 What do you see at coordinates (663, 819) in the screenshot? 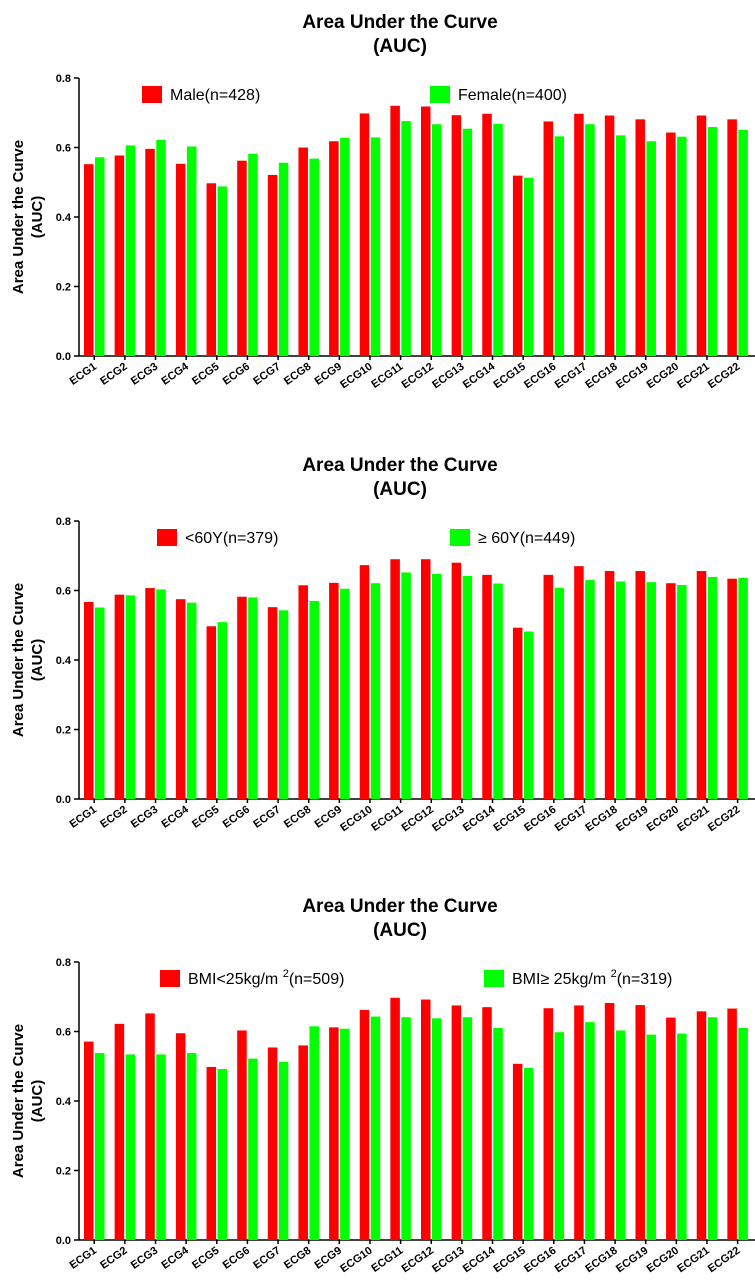
I see `x-tick-label: ECG20` at bounding box center [663, 819].